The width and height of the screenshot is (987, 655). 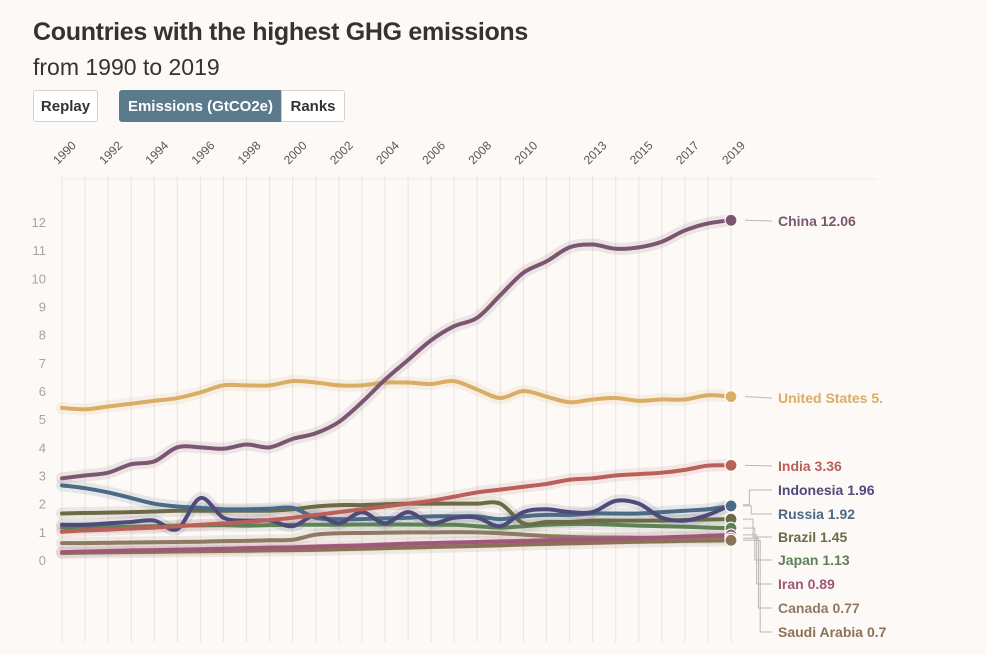 I want to click on end-label-russia: Russia 1.92, so click(x=816, y=514).